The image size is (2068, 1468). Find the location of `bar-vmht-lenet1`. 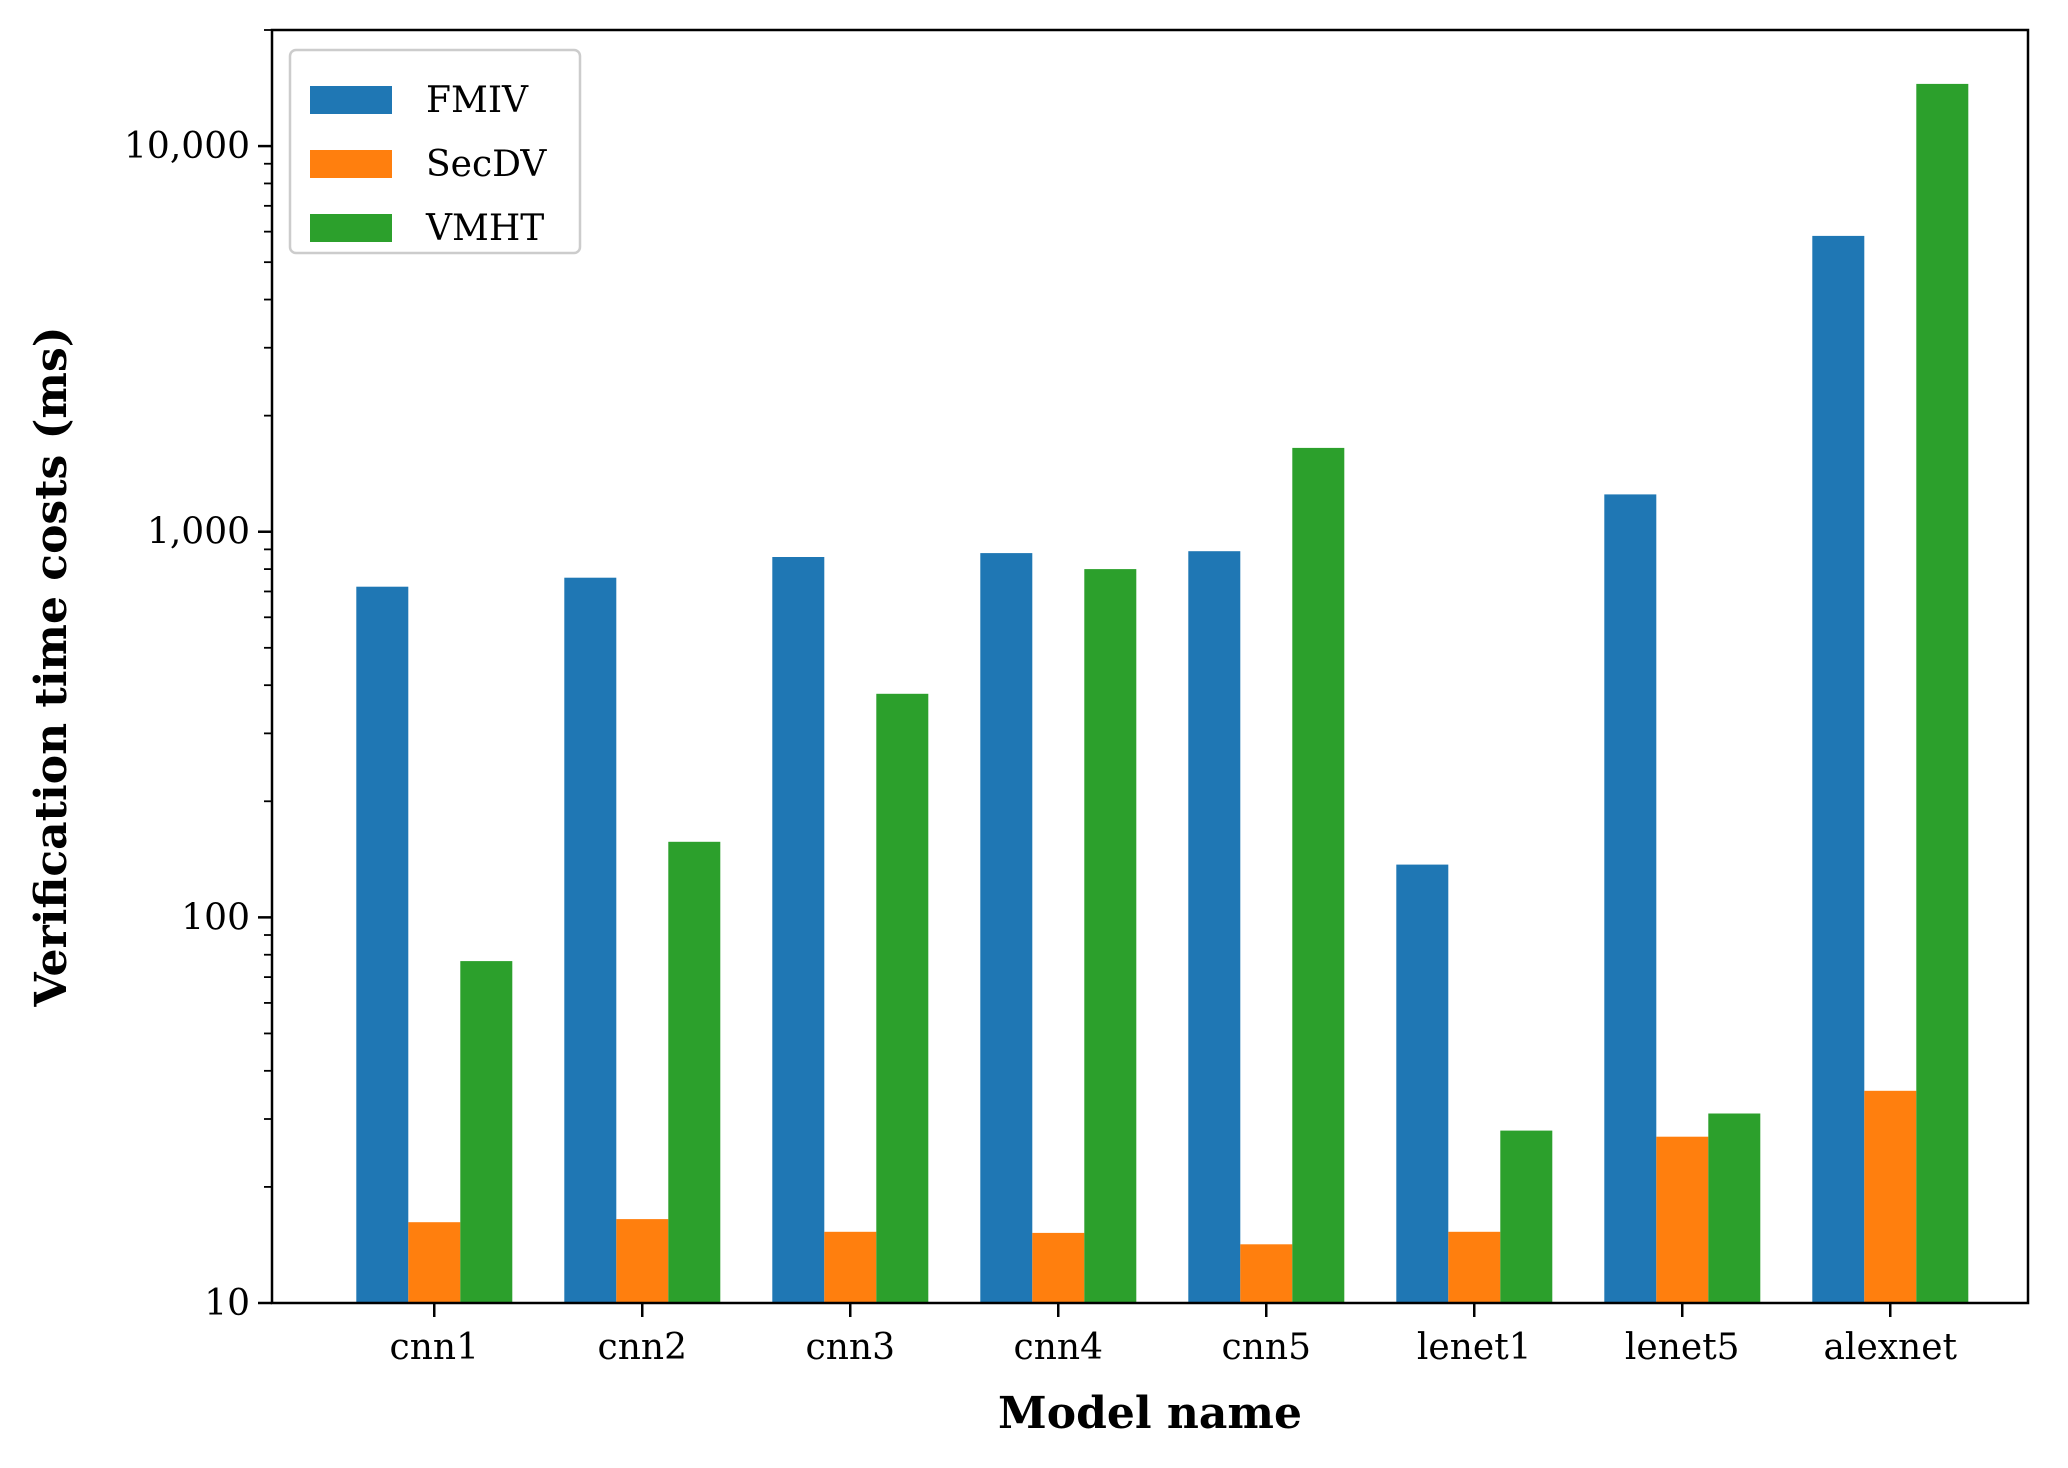

bar-vmht-lenet1 is located at coordinates (1526, 1216).